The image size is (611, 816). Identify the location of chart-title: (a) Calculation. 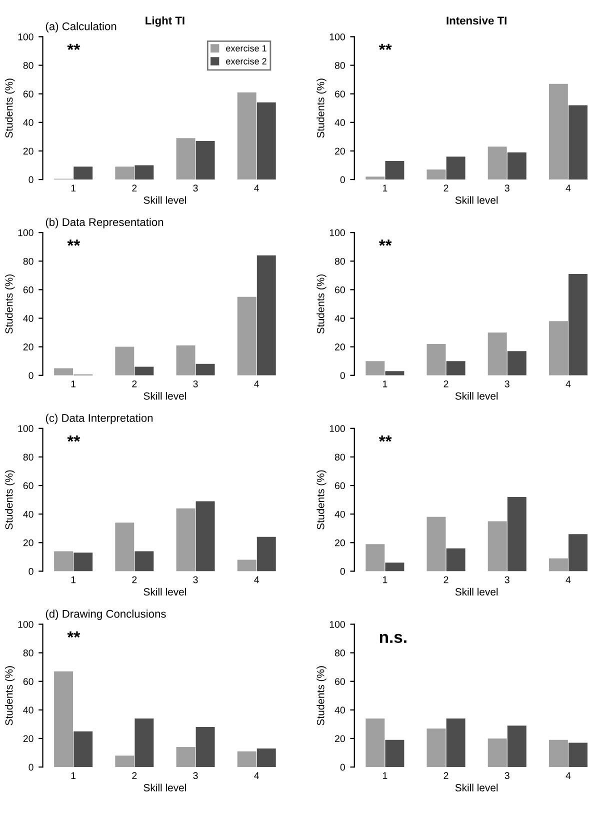
(81, 27).